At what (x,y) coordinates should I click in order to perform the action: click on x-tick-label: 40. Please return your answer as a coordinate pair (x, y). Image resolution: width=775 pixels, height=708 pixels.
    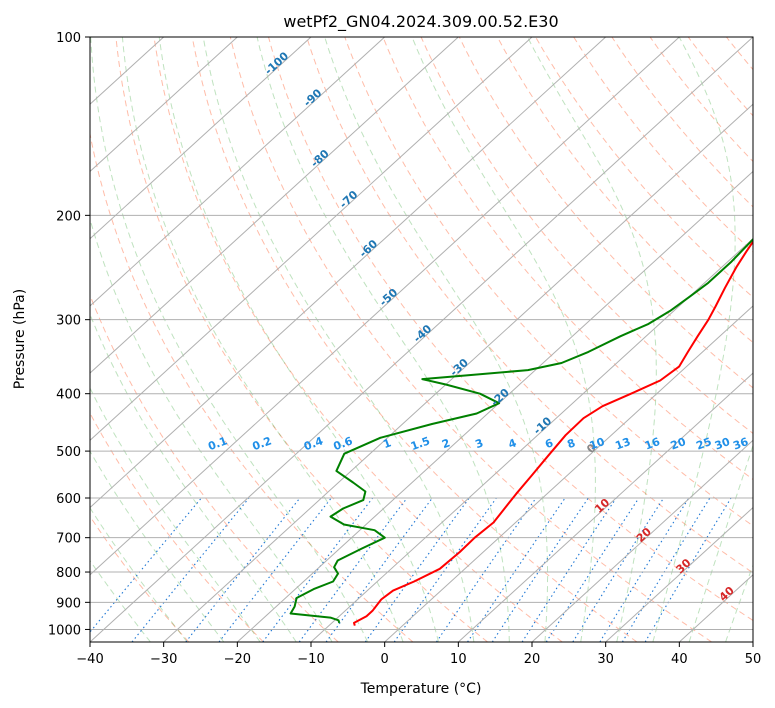
    Looking at the image, I should click on (679, 659).